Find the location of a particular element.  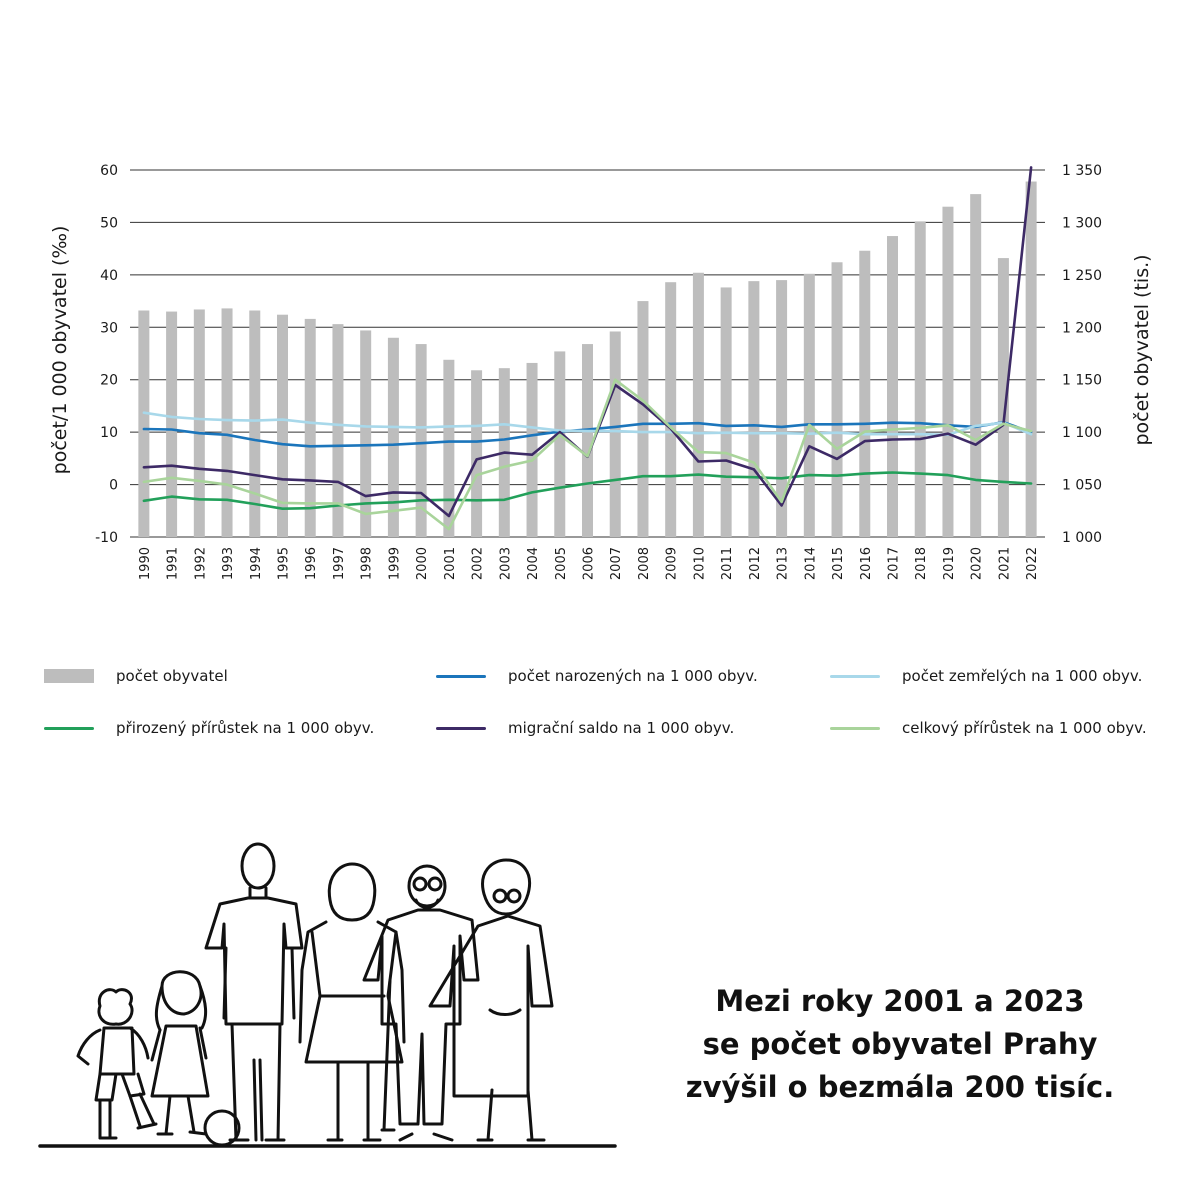

x-tick-label: 2017 is located at coordinates (894, 563).